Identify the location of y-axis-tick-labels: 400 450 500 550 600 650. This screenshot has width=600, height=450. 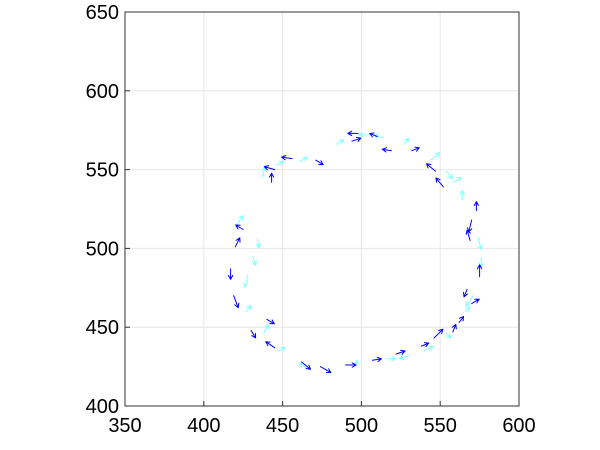
(102, 210).